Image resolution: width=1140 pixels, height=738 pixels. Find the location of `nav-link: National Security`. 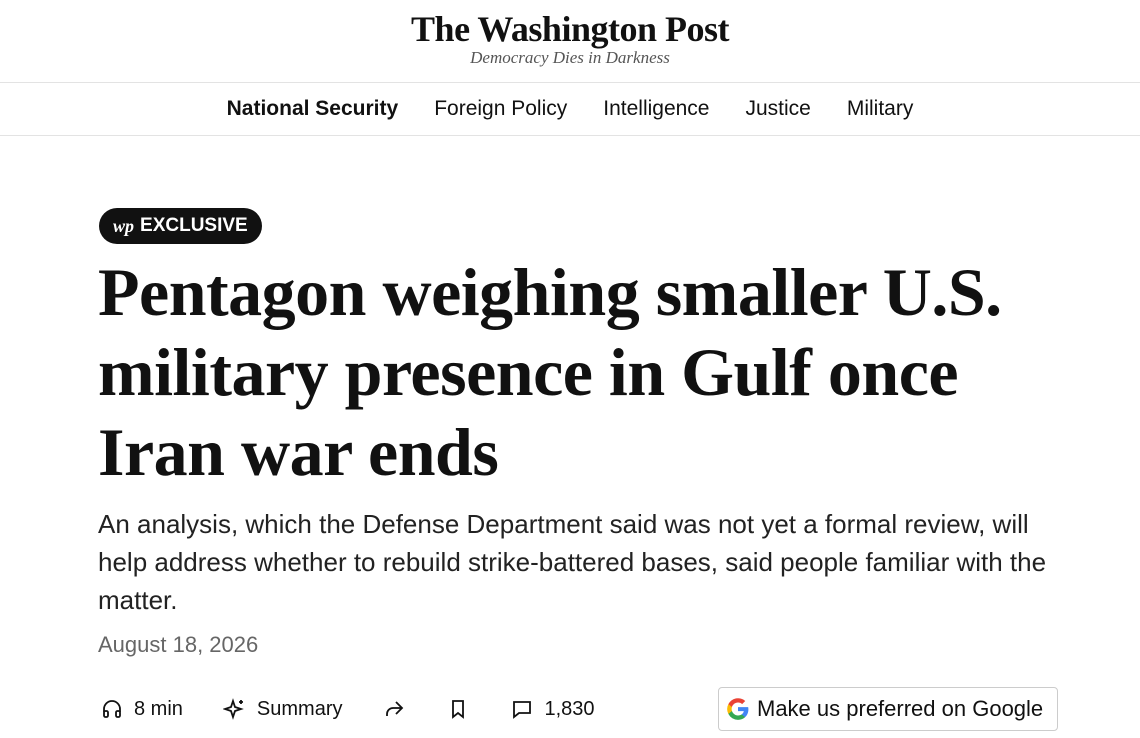

nav-link: National Security is located at coordinates (312, 108).